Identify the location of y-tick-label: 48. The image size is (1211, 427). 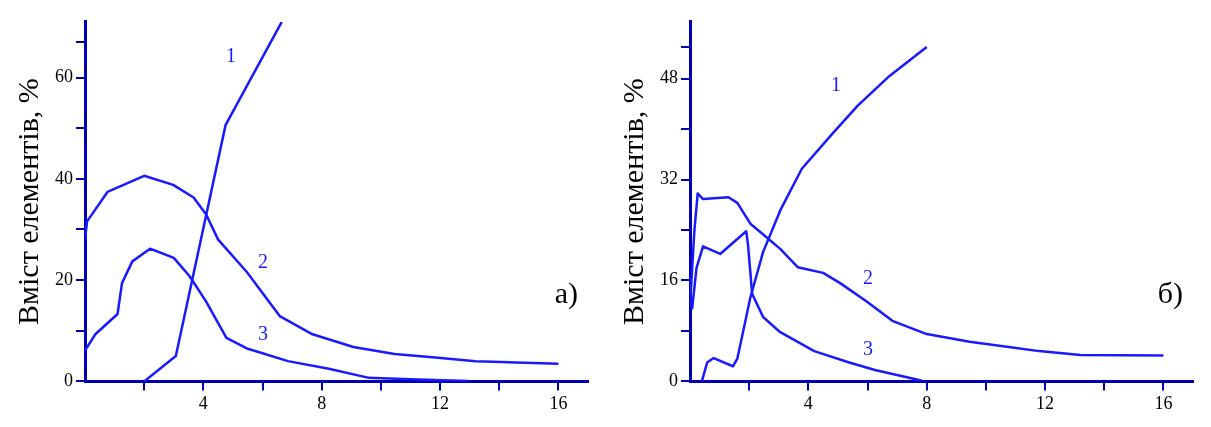
(669, 77).